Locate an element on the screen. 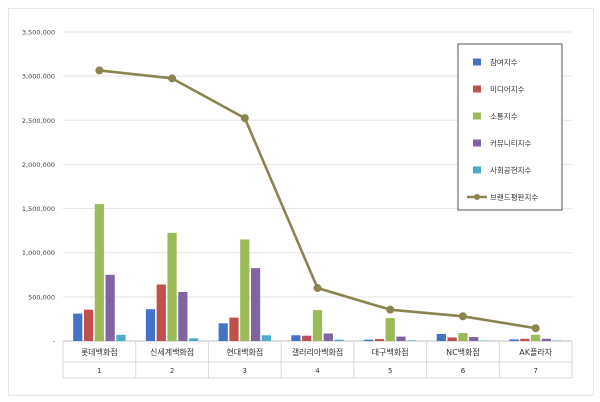  x-tick-label: AK플라자 is located at coordinates (535, 352).